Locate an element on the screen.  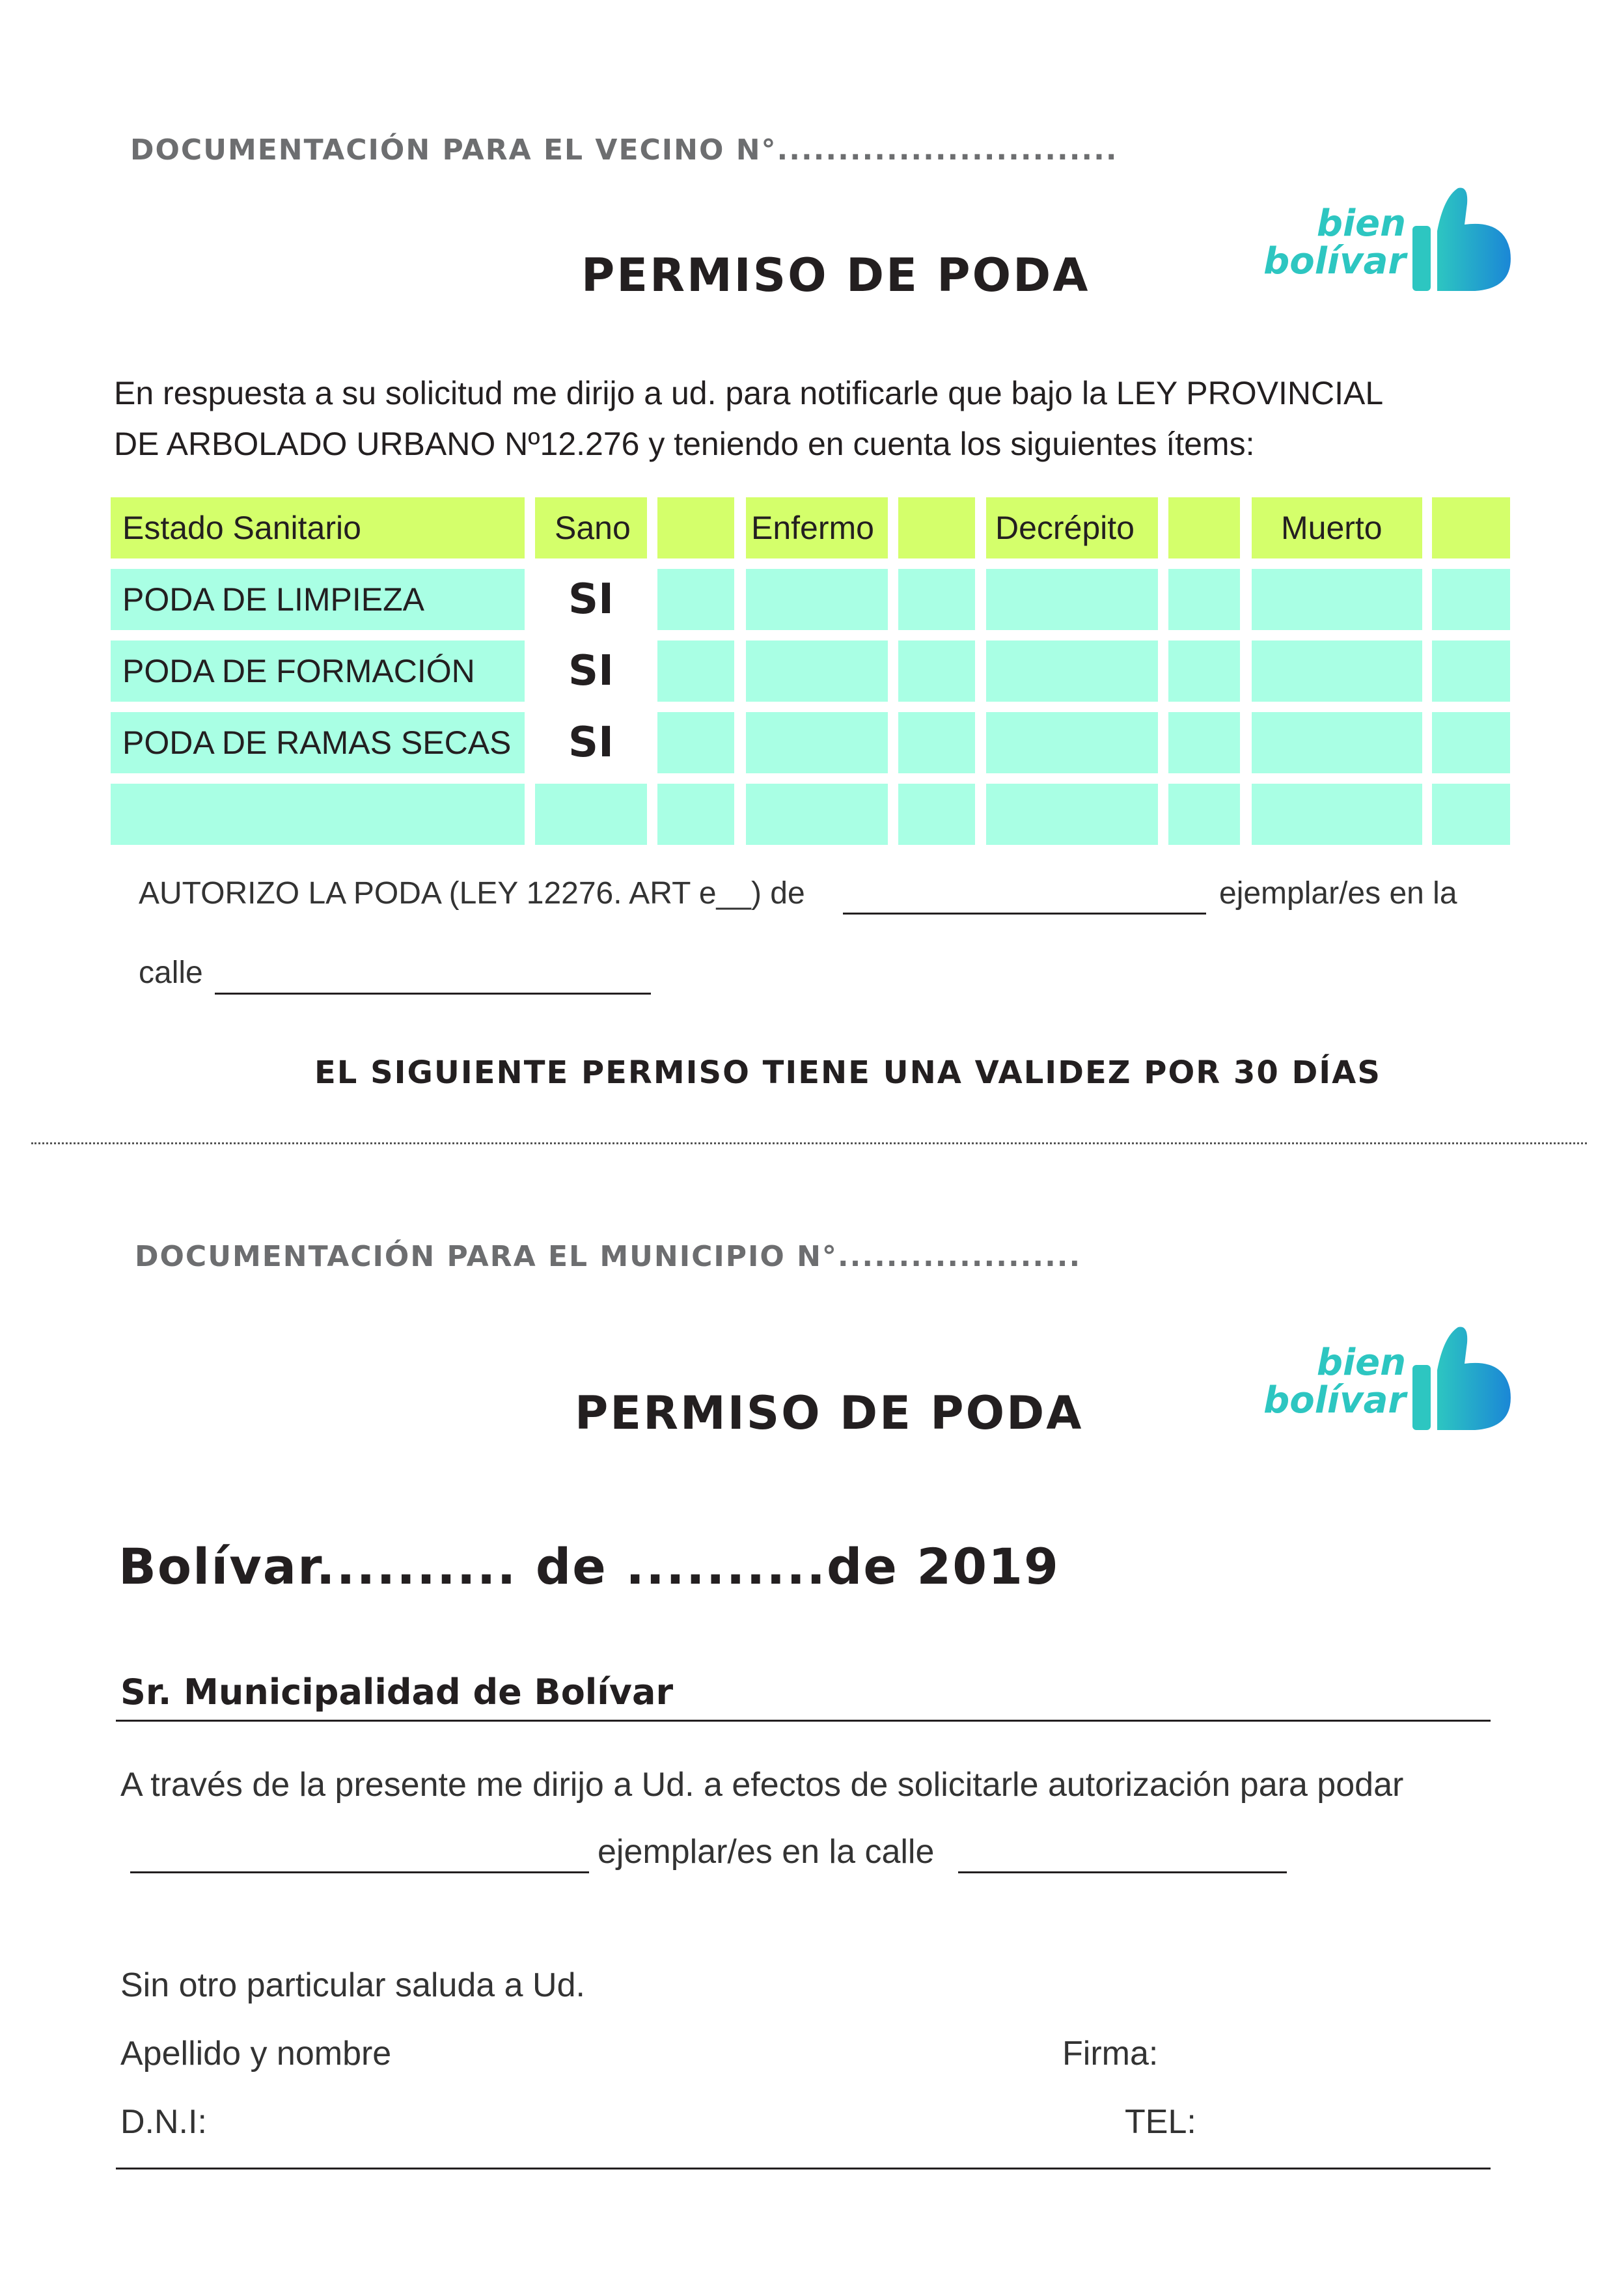
row-label: PODA DE FORMACIÓN is located at coordinates (298, 671).